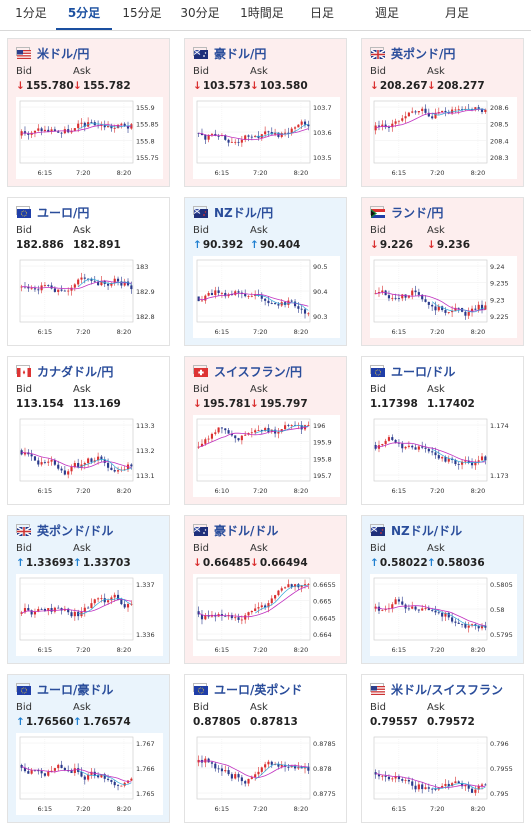 Image resolution: width=531 pixels, height=836 pixels. I want to click on mini-candlestick-chart: 1.337 1.336 6:15 7:20 8:20, so click(89, 615).